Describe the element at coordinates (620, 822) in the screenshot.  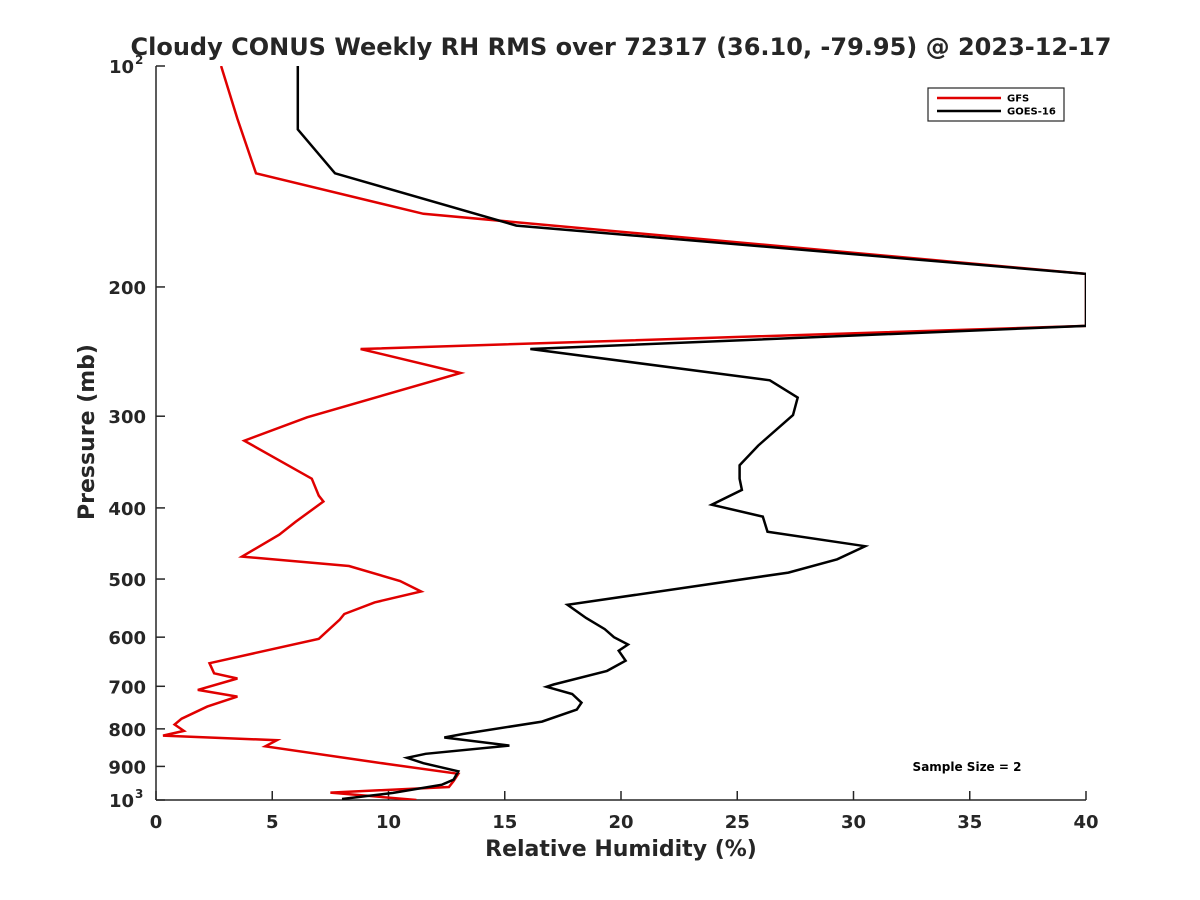
I see `x-tick-label: 20` at that location.